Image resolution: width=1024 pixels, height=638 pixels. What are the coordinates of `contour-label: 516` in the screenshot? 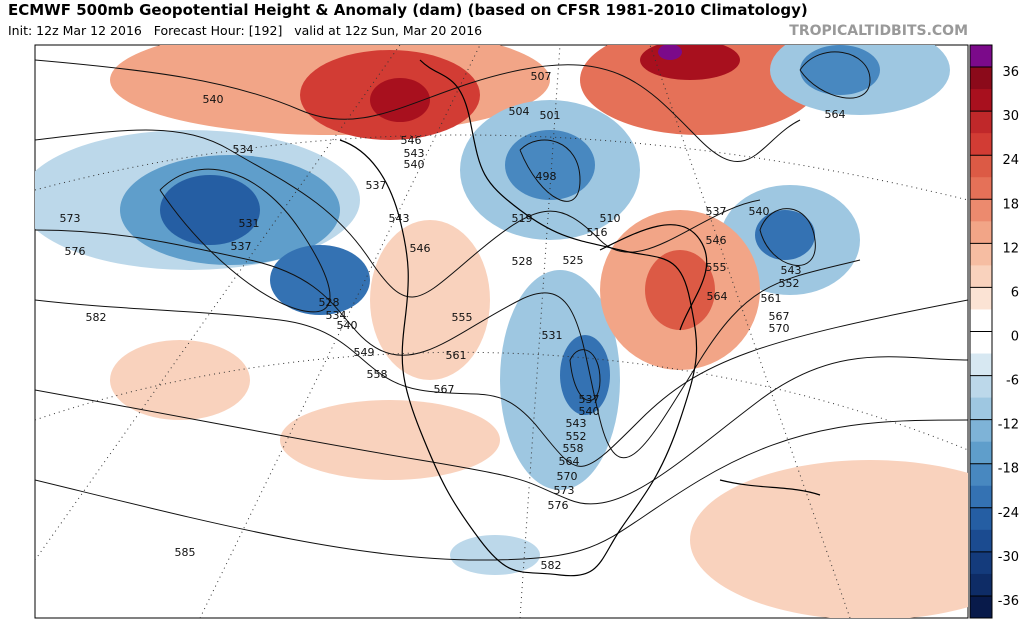 It's located at (597, 232).